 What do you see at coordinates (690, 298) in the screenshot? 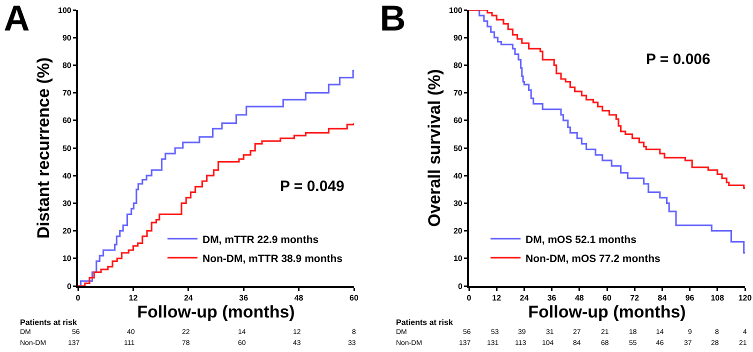
I see `x-tick-label: 96` at bounding box center [690, 298].